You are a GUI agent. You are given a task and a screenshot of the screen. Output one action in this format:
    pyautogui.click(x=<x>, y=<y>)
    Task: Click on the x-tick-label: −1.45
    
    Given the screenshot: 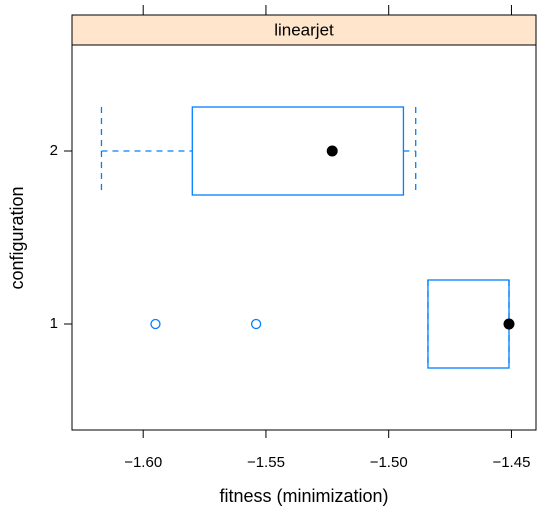 What is the action you would take?
    pyautogui.click(x=511, y=462)
    